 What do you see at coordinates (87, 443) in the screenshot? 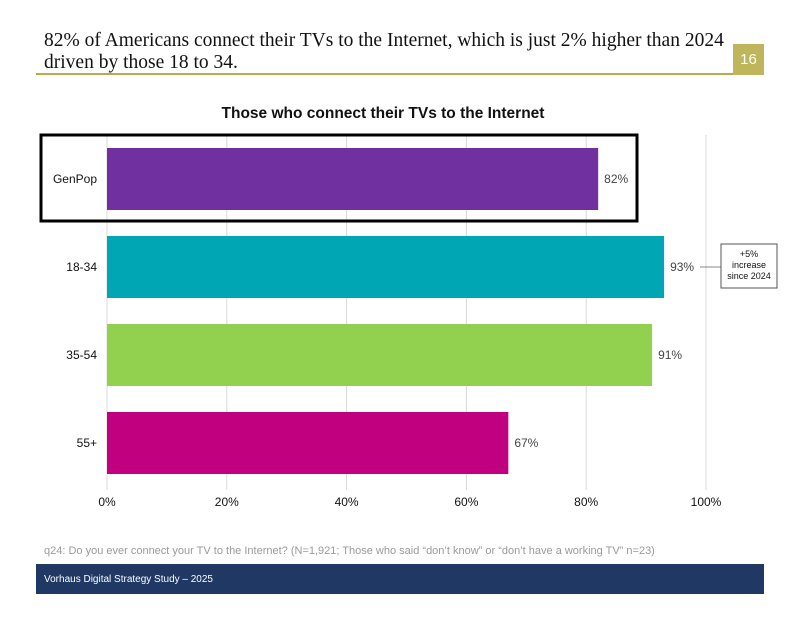
I see `category-label: 55+` at bounding box center [87, 443].